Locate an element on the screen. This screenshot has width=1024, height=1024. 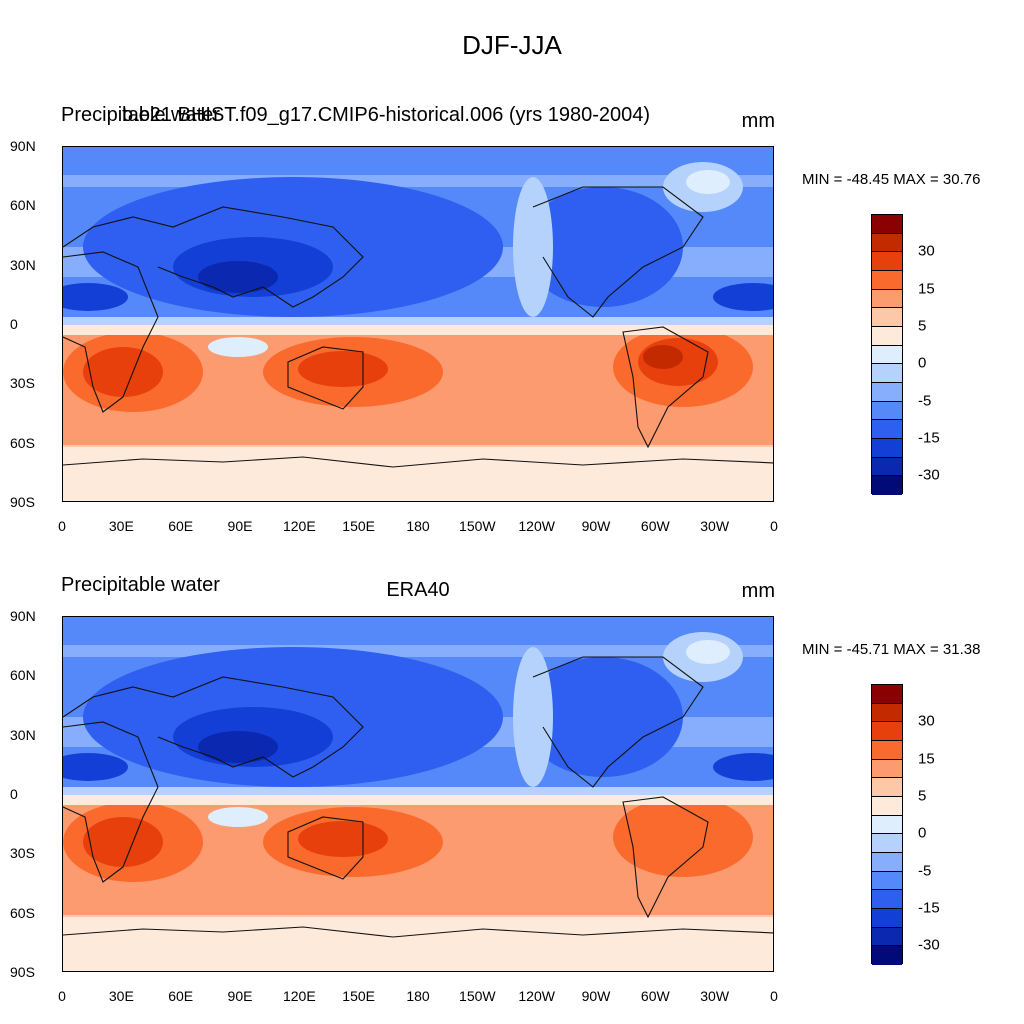
minmax-label: MIN = -45.71 MAX = 31.38 is located at coordinates (891, 649).